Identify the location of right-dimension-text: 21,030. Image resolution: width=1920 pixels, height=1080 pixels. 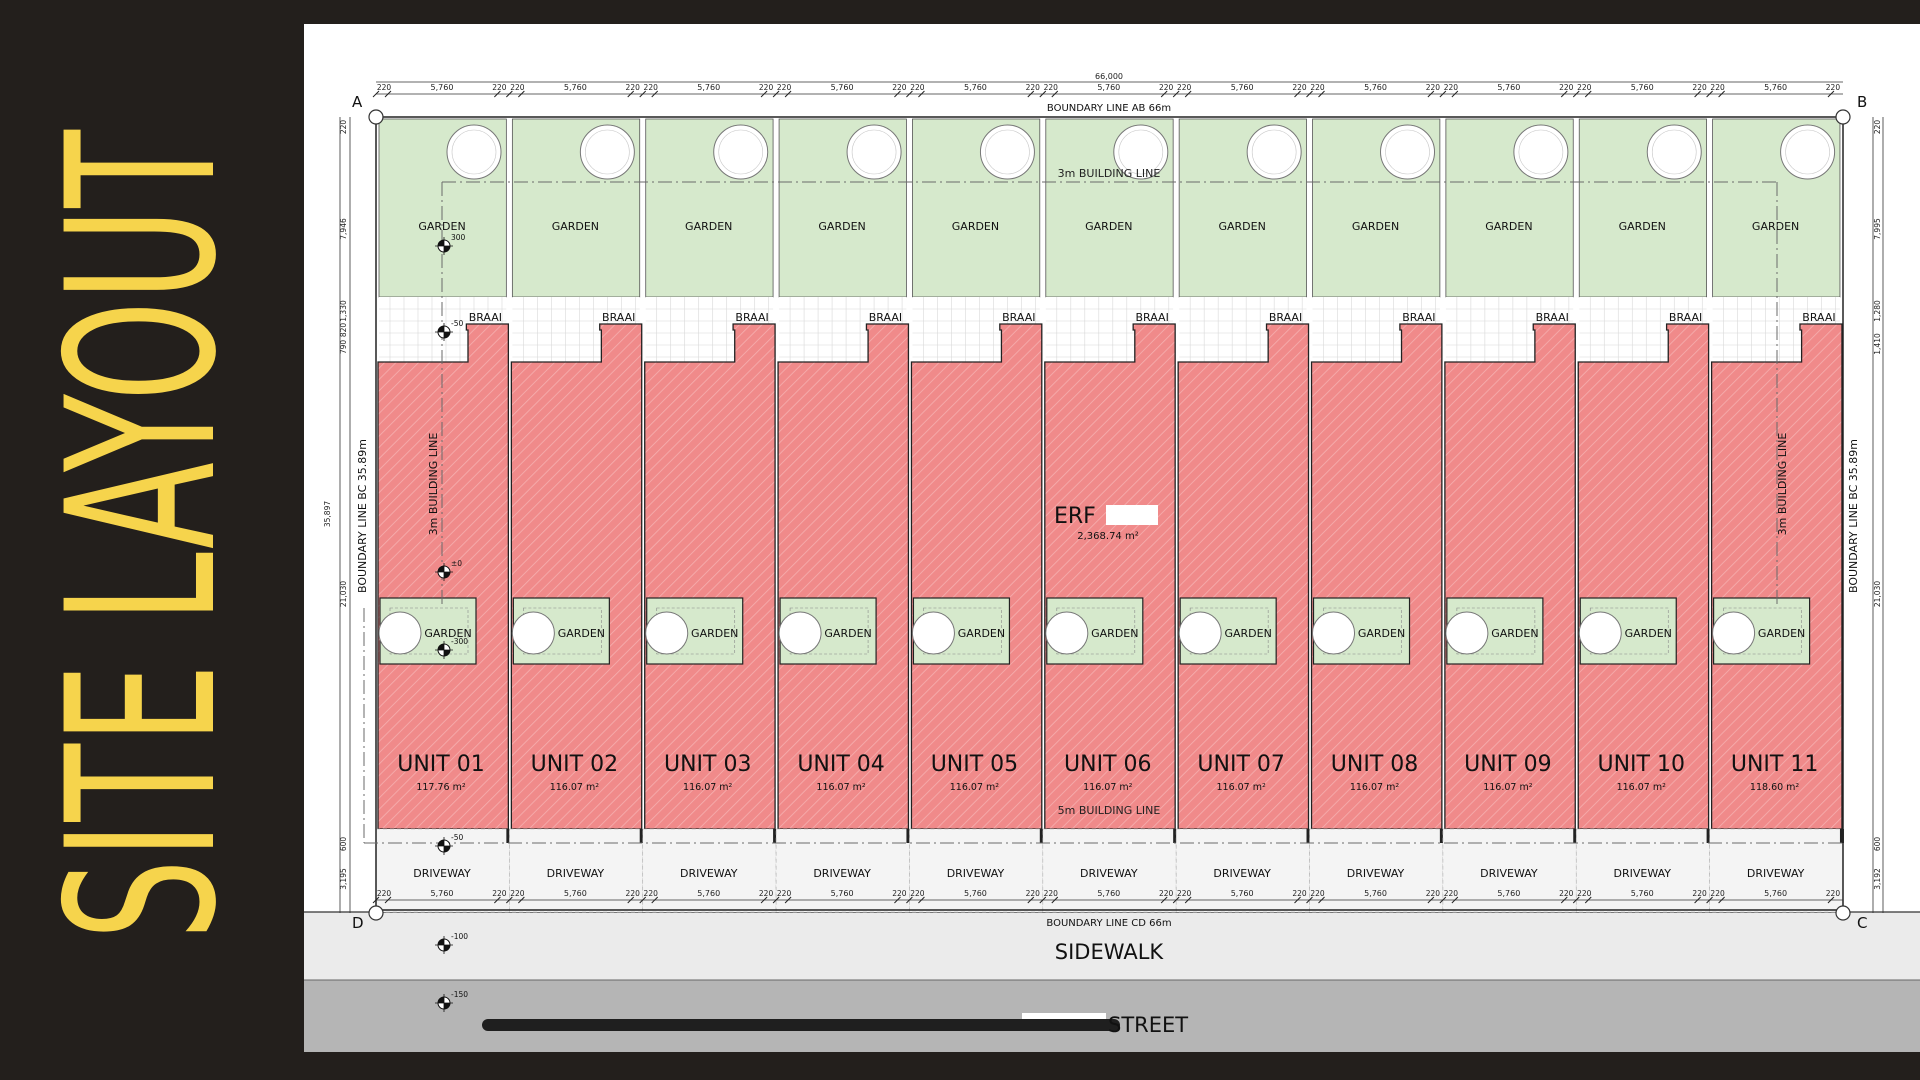
(1877, 594).